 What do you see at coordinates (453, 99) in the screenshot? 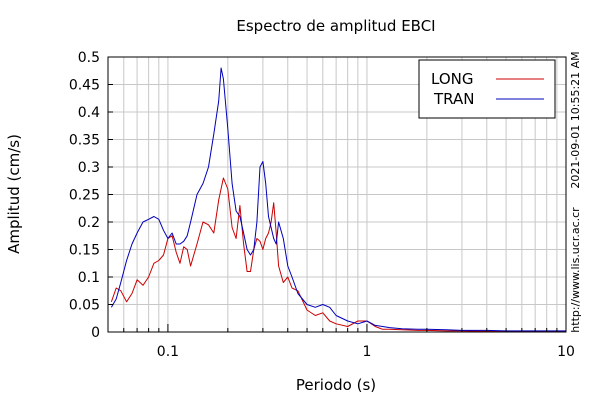
I see `legend-label-tran: TRAN` at bounding box center [453, 99].